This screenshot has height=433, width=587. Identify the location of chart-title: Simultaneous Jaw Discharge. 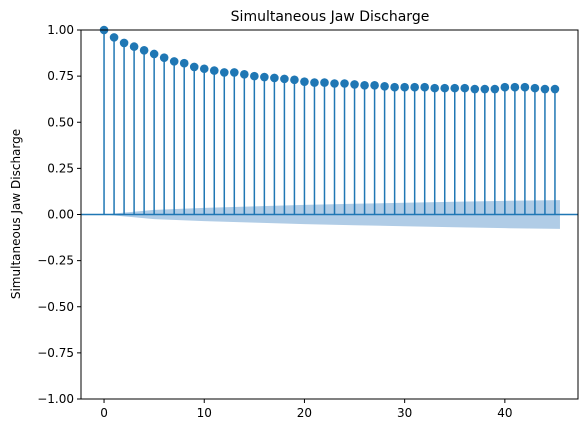
(330, 17).